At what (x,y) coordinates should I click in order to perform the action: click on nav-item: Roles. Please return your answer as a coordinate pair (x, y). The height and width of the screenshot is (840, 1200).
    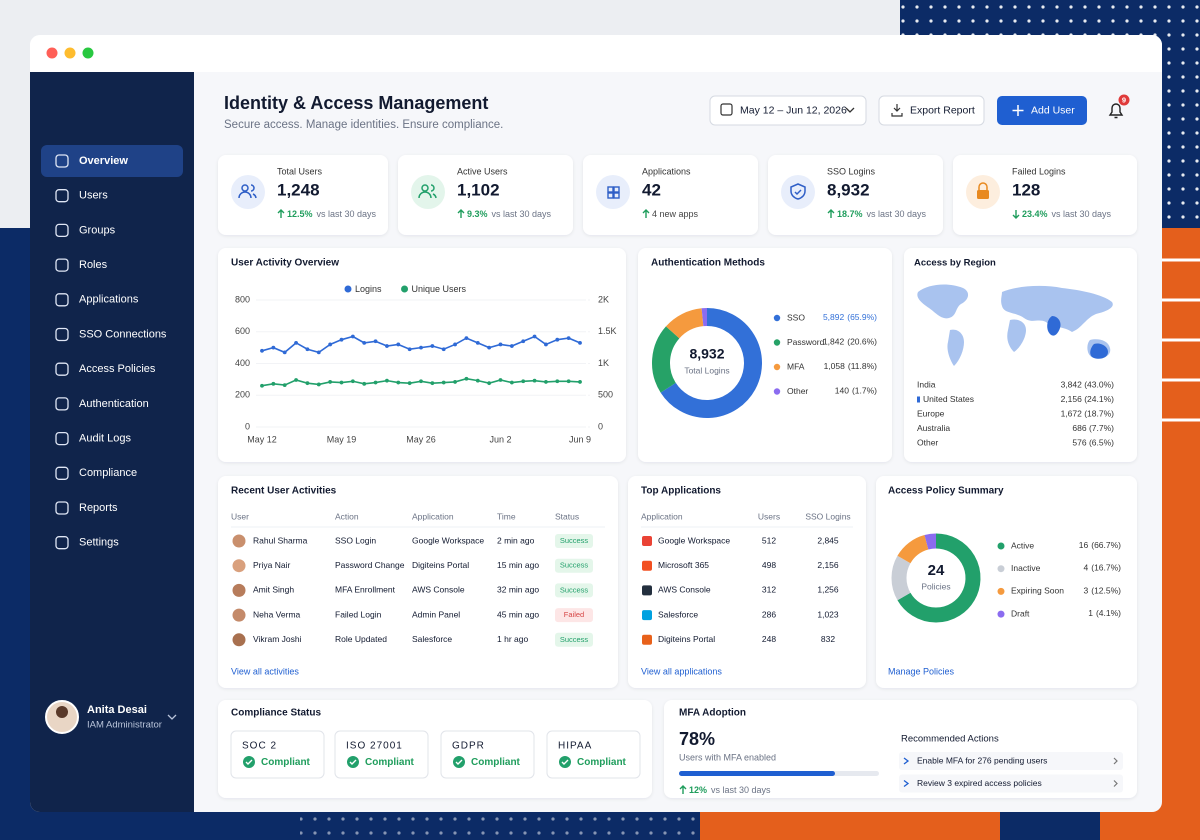
    Looking at the image, I should click on (93, 265).